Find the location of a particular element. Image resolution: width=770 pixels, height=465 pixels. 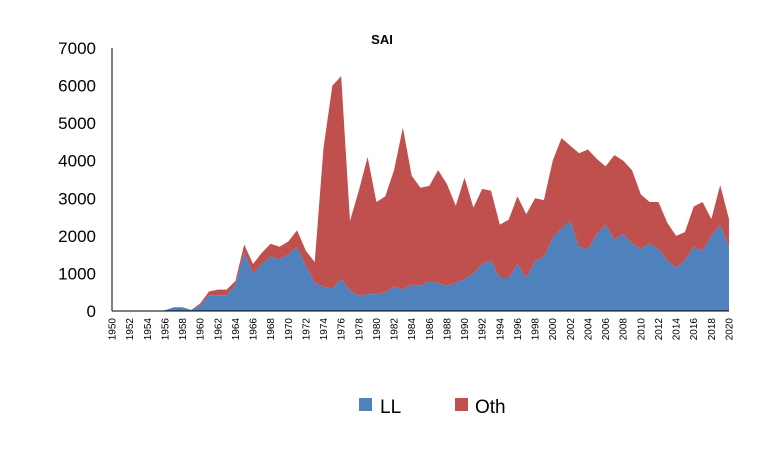

y-axis-tick-labels: 0 1000 2000 3000 4000 5000 6000 7000 is located at coordinates (77, 180).